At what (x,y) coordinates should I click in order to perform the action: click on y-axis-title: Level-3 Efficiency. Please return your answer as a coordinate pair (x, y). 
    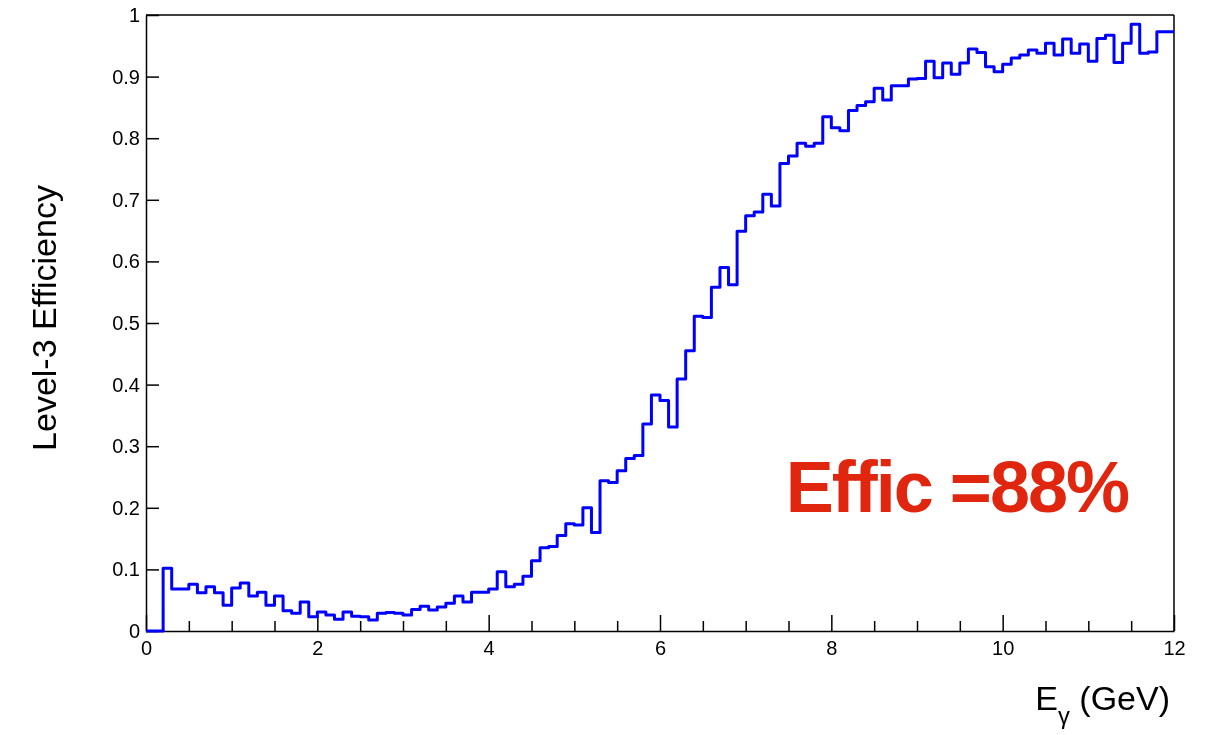
    Looking at the image, I should click on (44, 318).